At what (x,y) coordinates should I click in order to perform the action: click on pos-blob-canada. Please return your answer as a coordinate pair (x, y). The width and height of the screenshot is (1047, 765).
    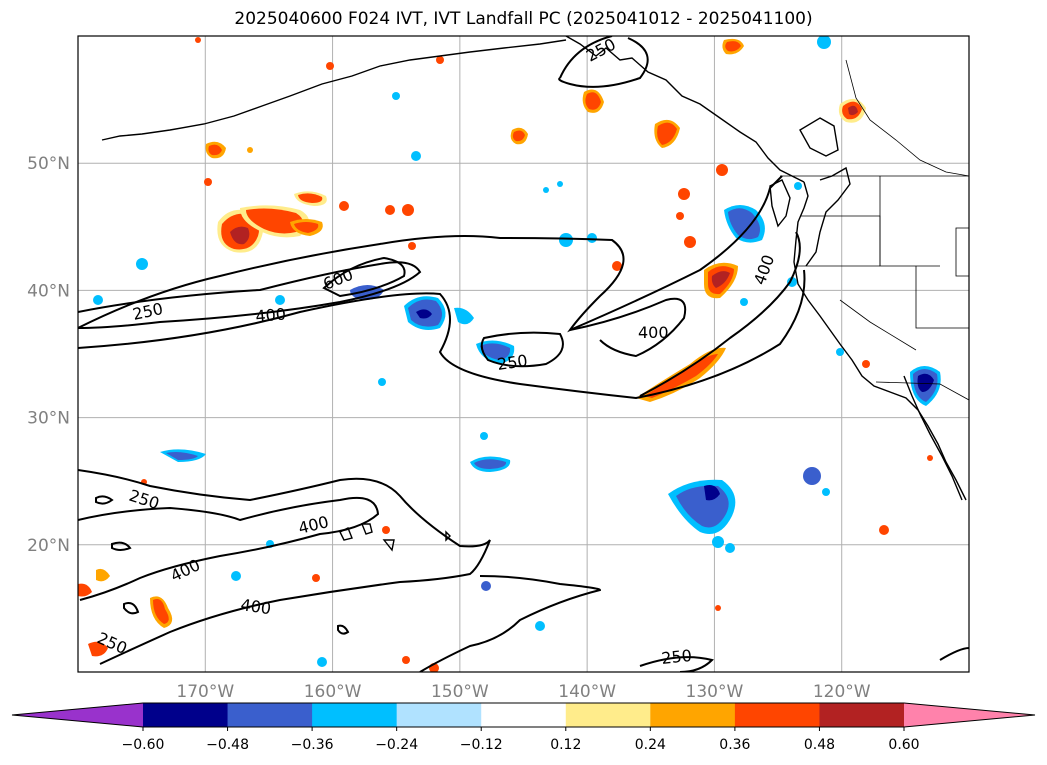
    Looking at the image, I should click on (733, 46).